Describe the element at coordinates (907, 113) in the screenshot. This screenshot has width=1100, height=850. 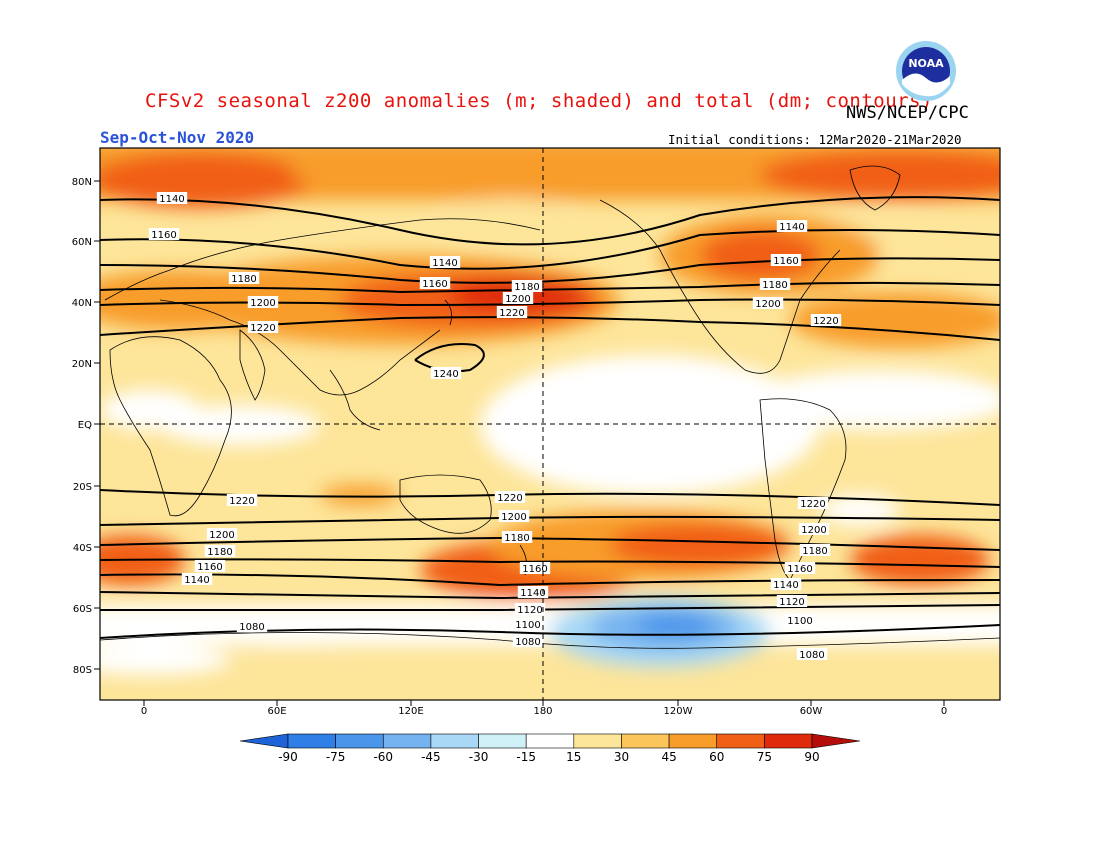
I see `organization-label: NWS/NCEP/CPC` at that location.